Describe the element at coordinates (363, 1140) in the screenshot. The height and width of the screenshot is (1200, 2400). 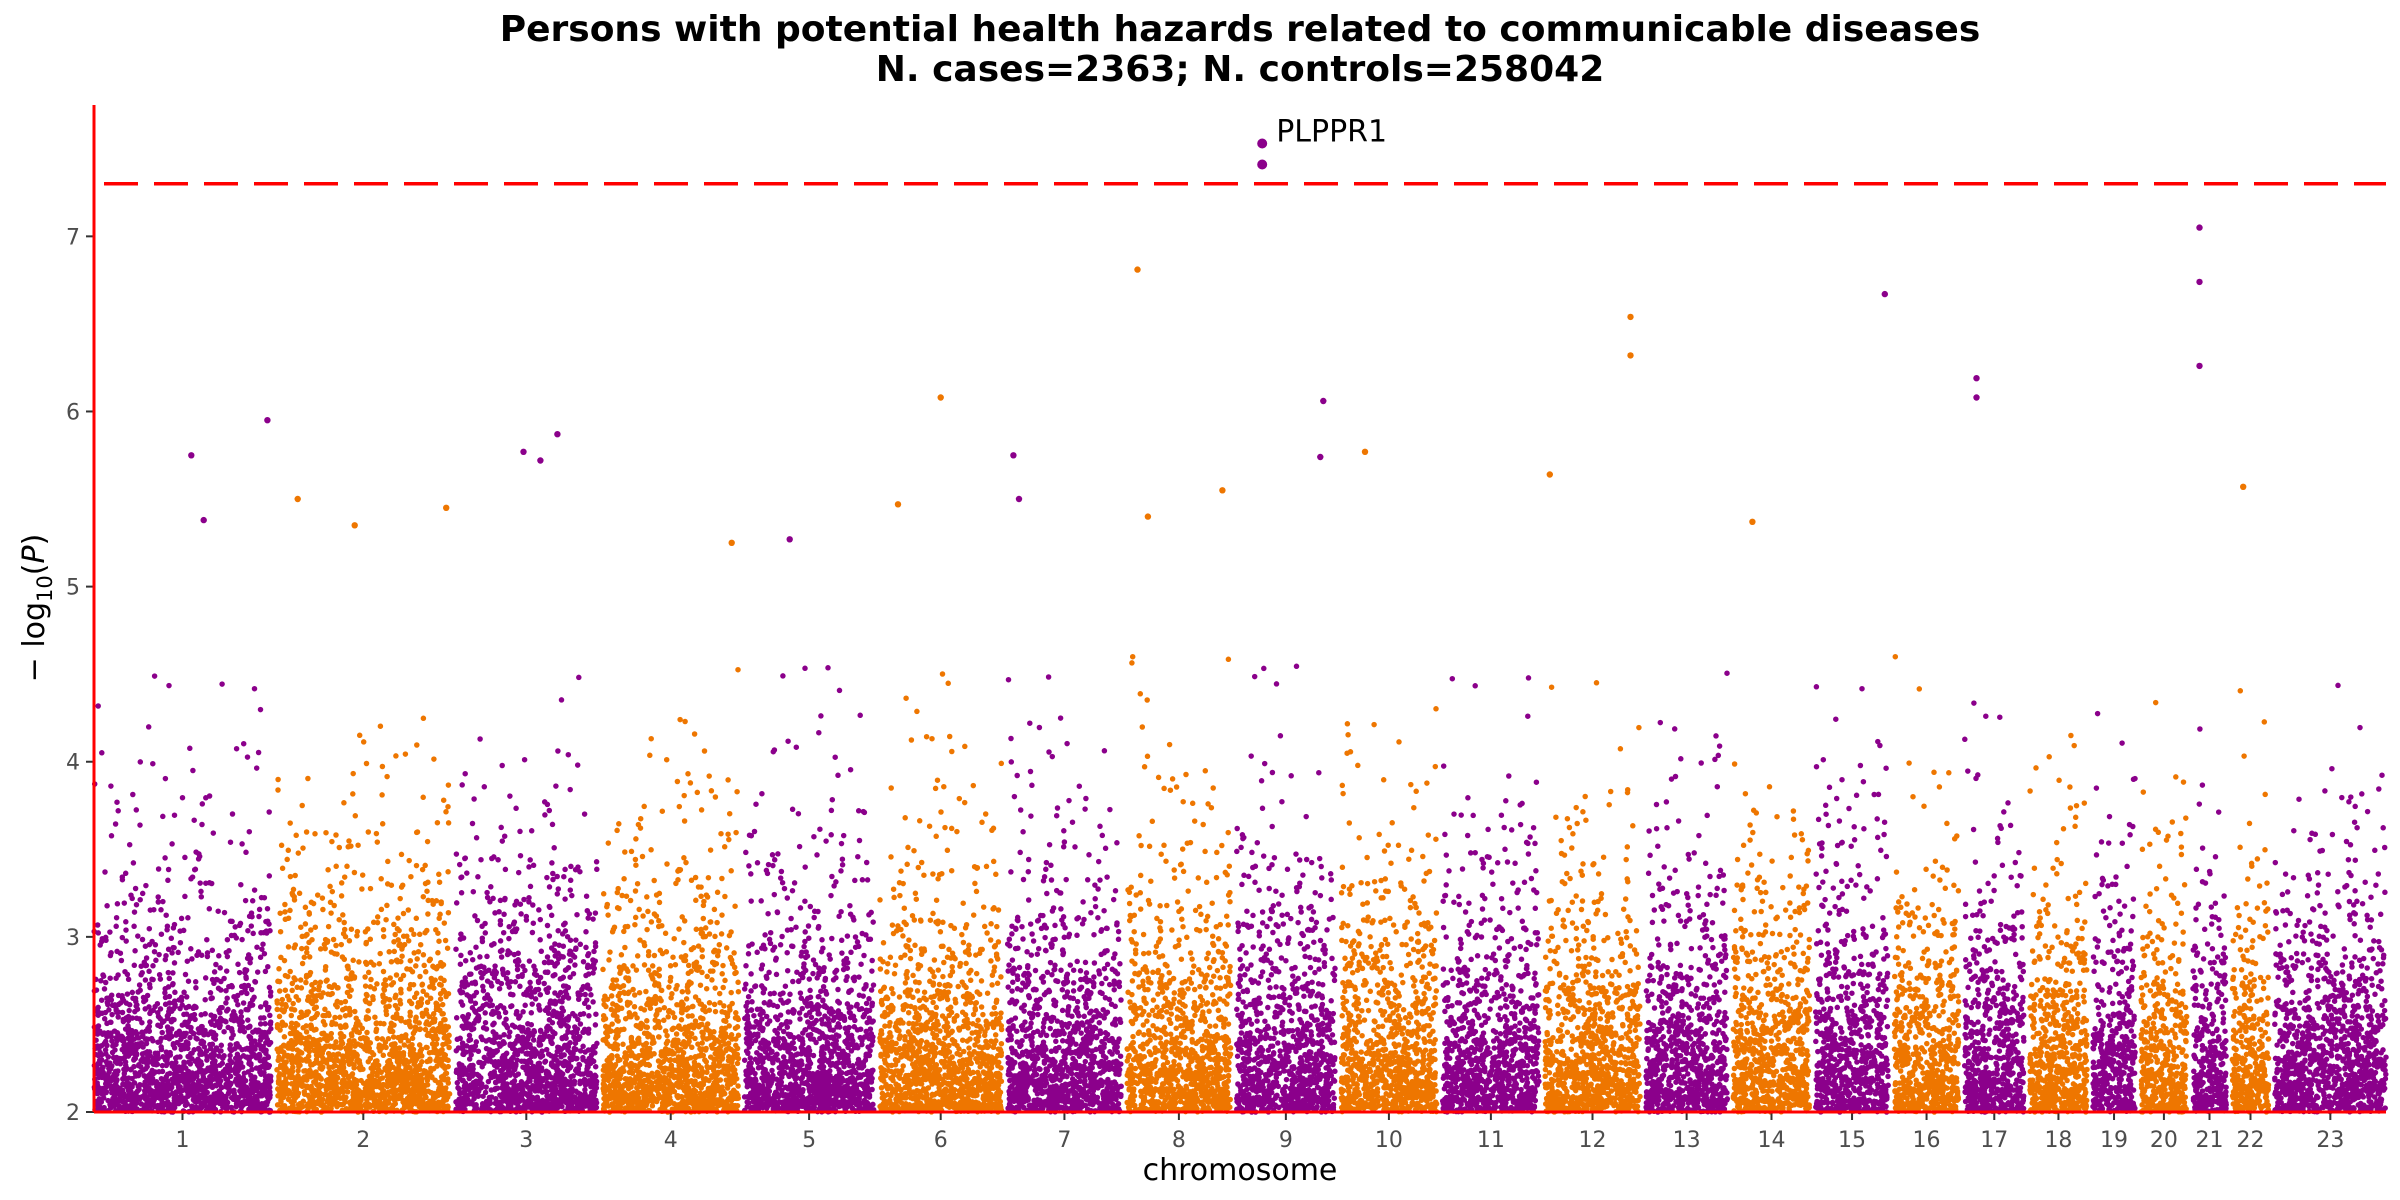
I see `x-tick-label-chr-2: 2` at that location.